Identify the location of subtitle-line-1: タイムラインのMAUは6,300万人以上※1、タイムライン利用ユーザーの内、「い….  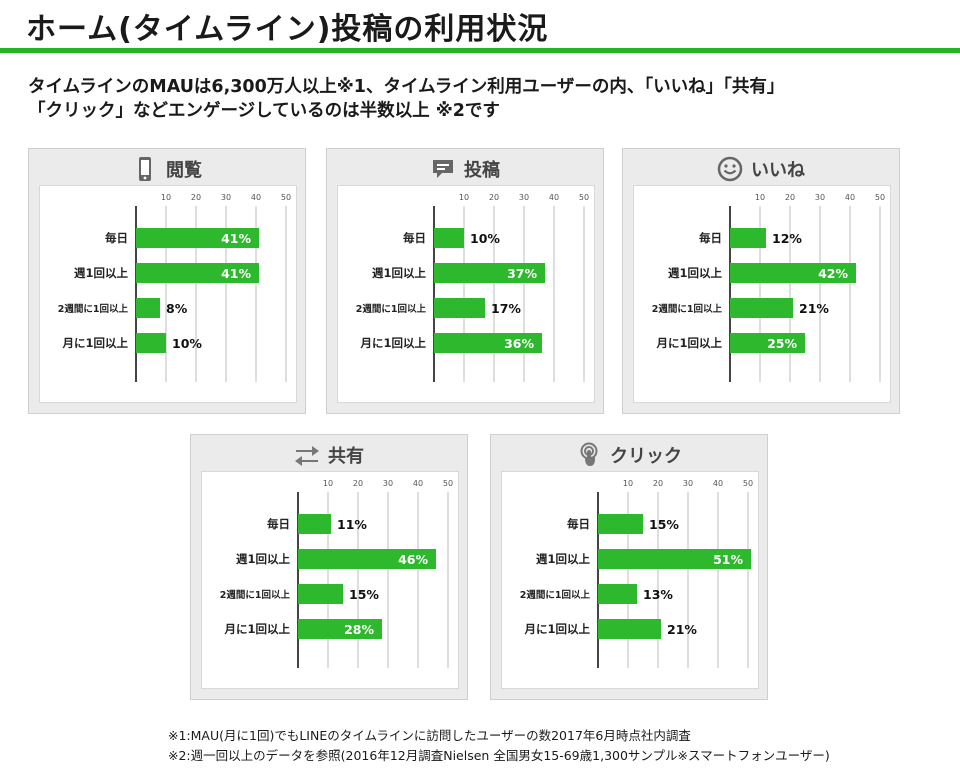
(406, 87).